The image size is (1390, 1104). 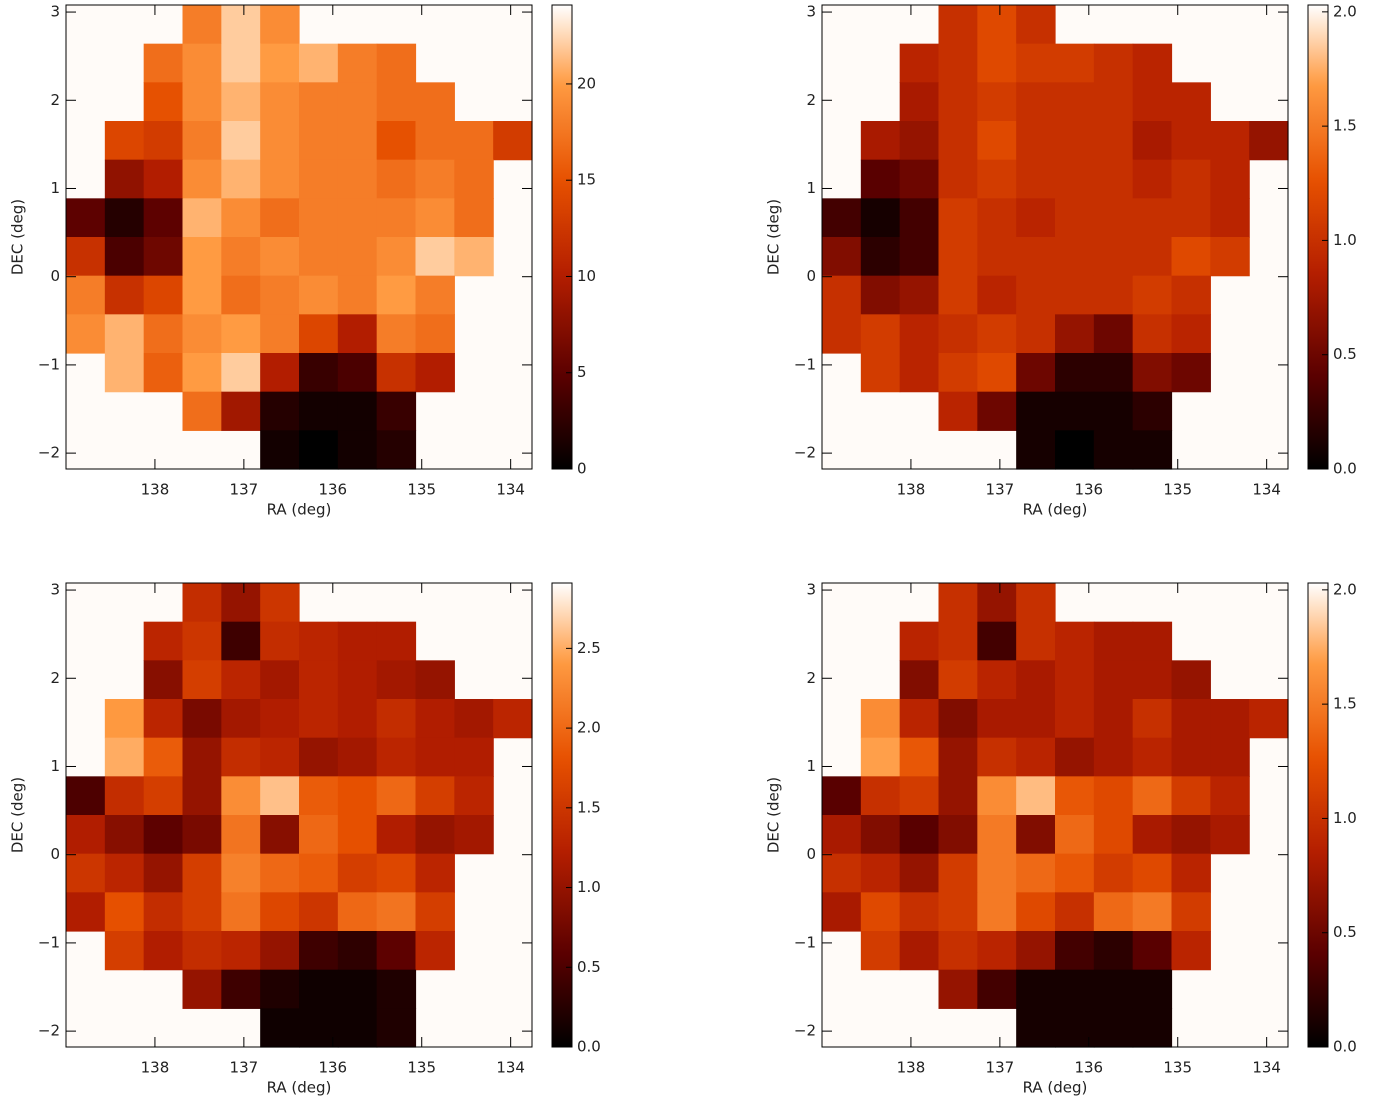 What do you see at coordinates (1055, 510) in the screenshot?
I see `x-axis-label: RA (deg)` at bounding box center [1055, 510].